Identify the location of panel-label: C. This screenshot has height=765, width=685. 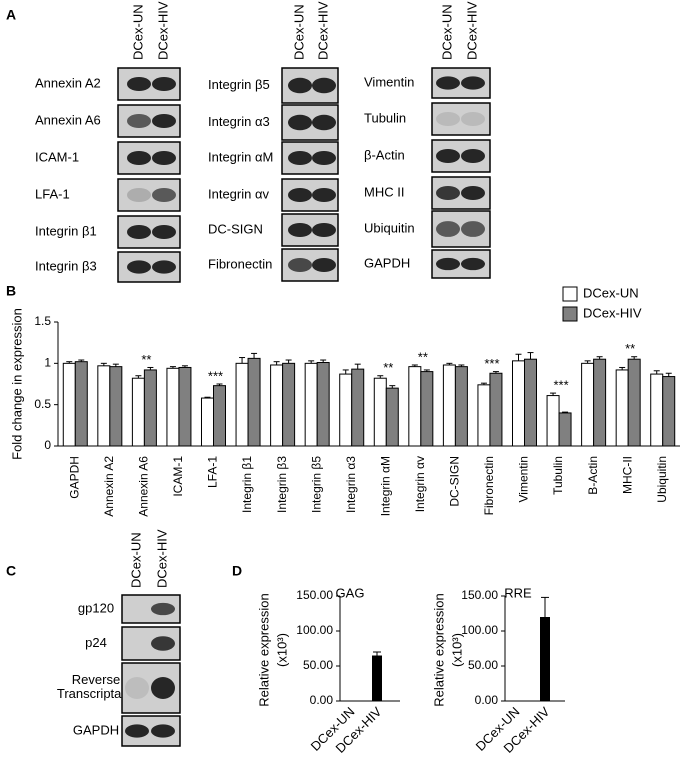
(11, 571).